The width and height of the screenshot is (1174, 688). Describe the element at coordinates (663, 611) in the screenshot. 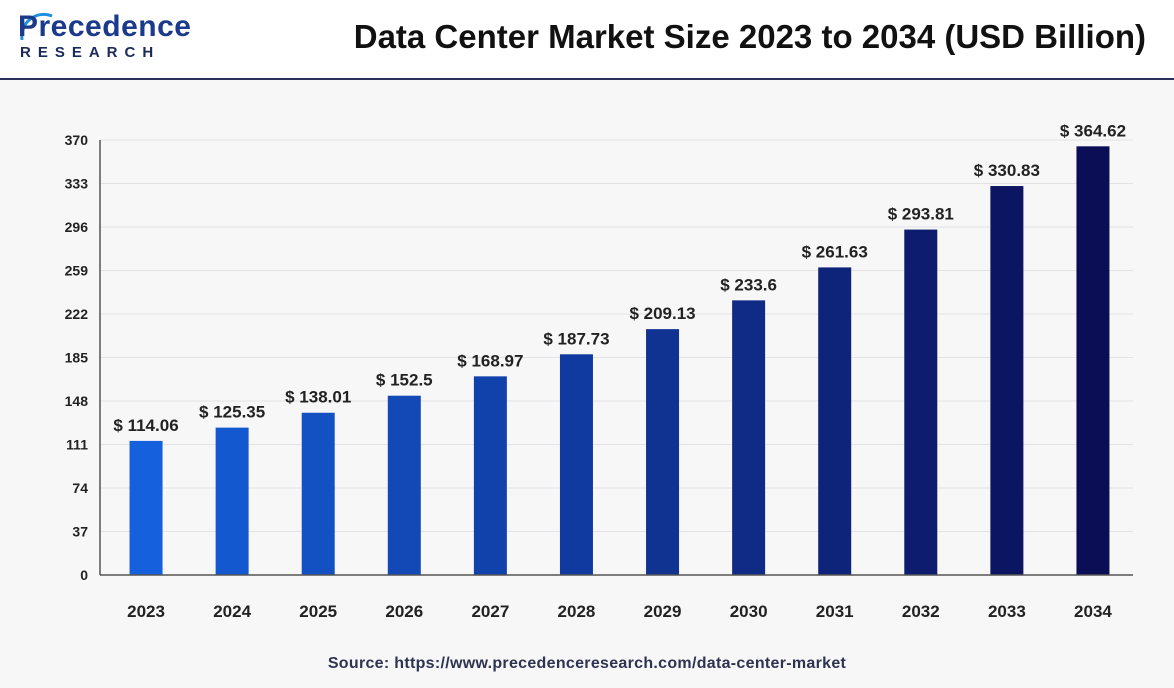

I see `x-tick-label-2029: 2029` at that location.